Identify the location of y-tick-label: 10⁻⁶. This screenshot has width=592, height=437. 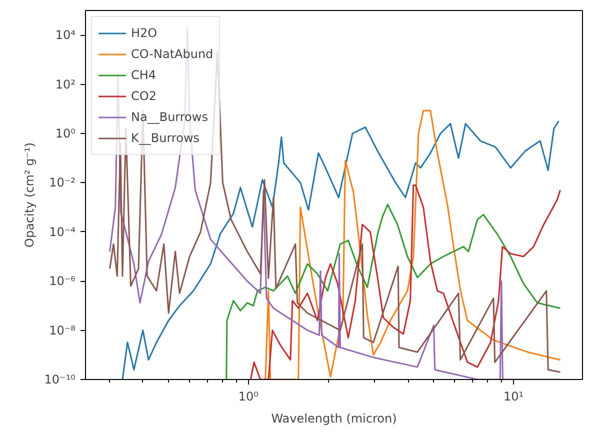
(62, 281).